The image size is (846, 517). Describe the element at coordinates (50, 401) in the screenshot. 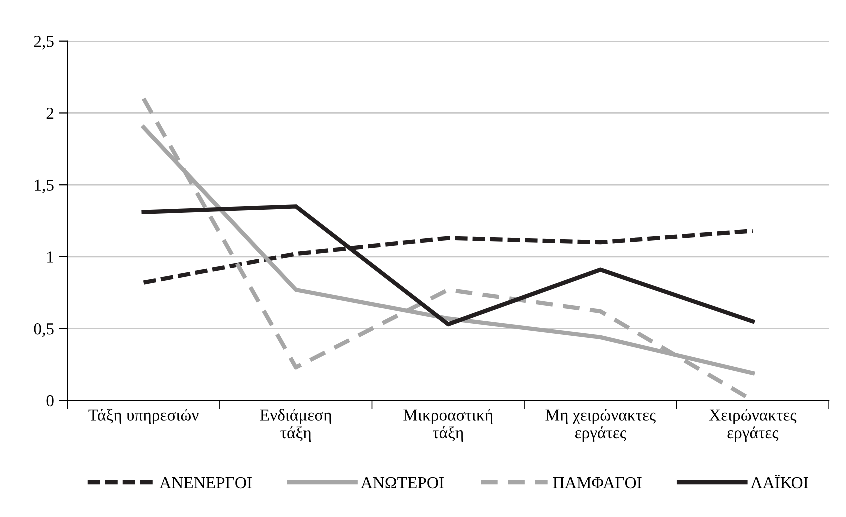

I see `y-tick-label: 0` at that location.